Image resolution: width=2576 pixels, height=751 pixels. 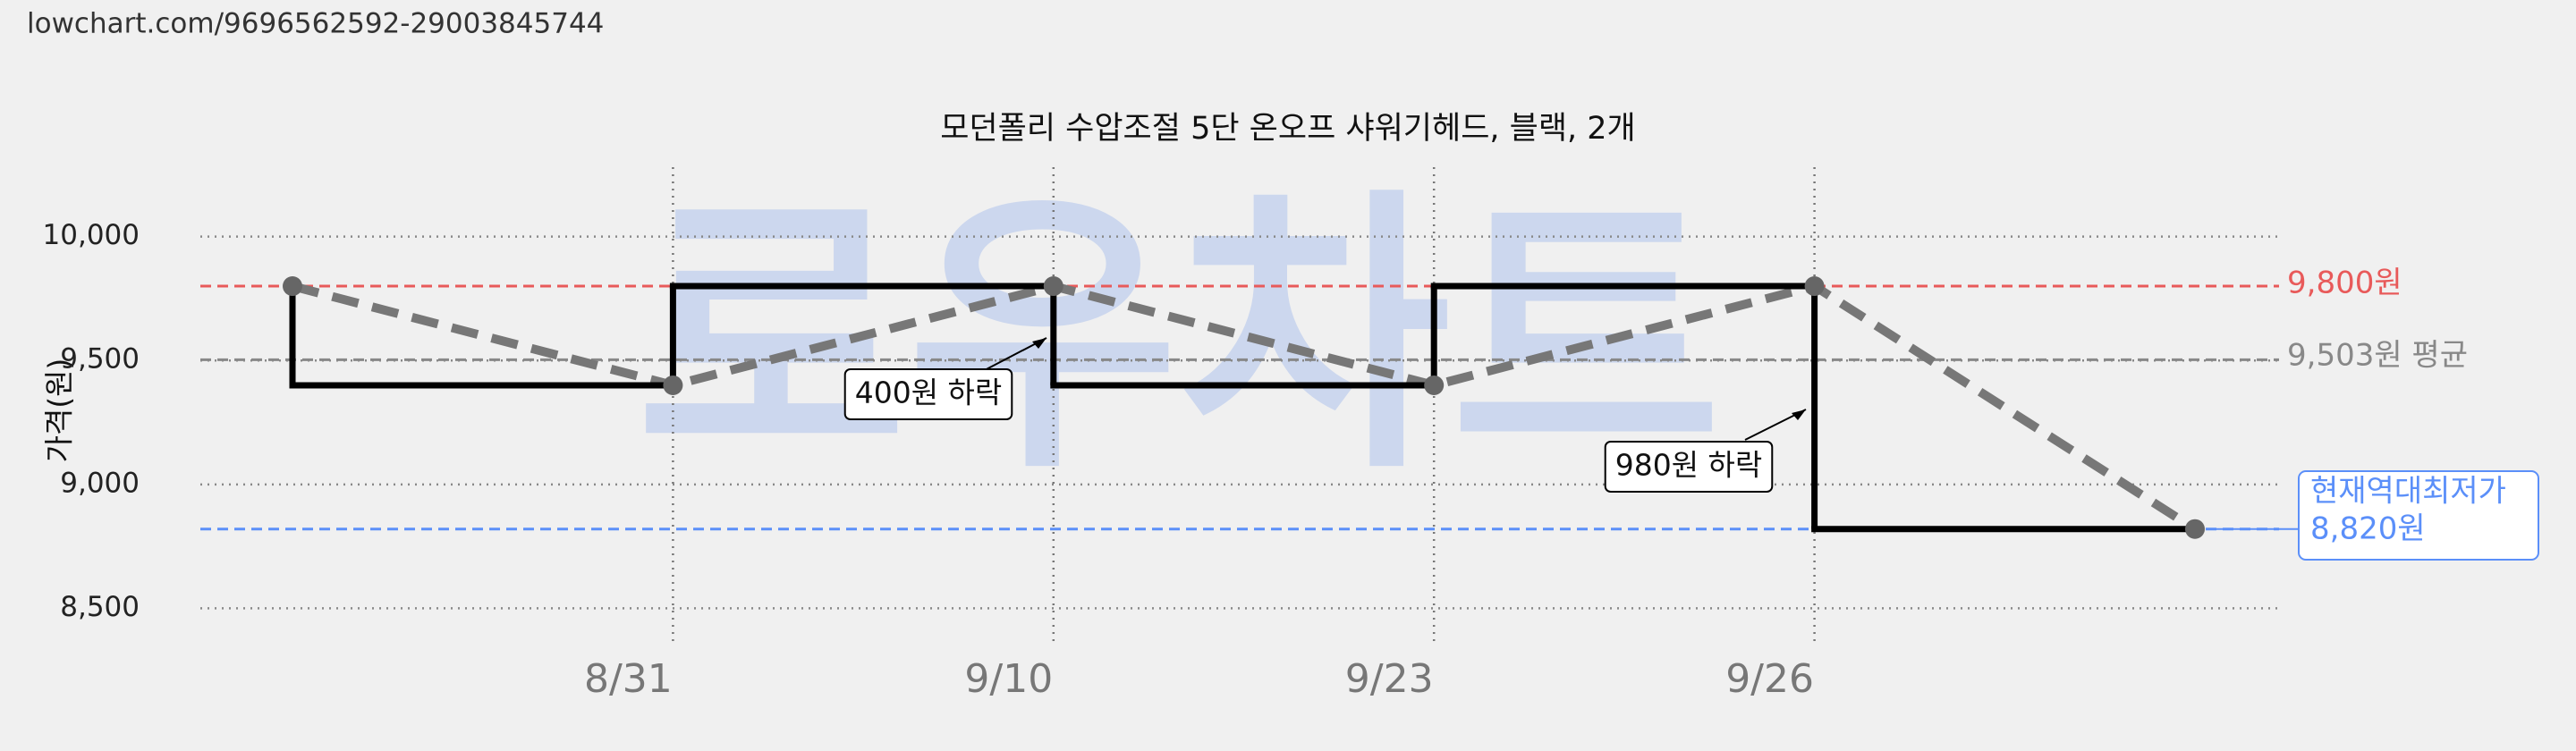 What do you see at coordinates (59, 411) in the screenshot?
I see `y-axis-label: 가격(원)` at bounding box center [59, 411].